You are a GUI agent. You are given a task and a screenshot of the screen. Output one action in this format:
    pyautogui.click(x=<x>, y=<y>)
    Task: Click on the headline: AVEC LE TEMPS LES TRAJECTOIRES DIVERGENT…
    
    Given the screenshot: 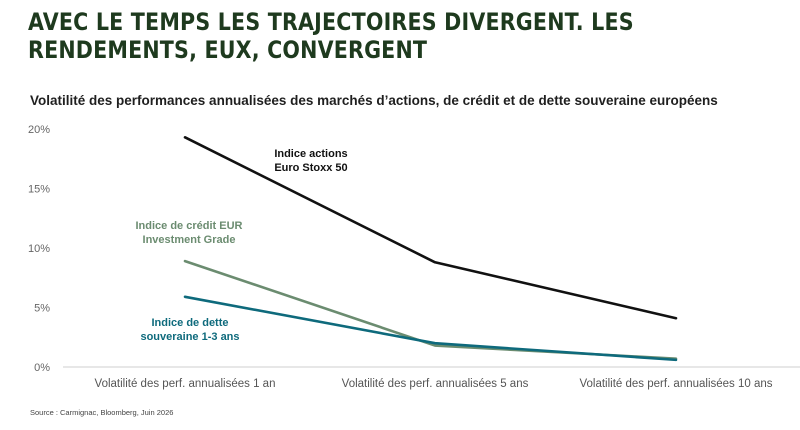 What is the action you would take?
    pyautogui.click(x=331, y=36)
    